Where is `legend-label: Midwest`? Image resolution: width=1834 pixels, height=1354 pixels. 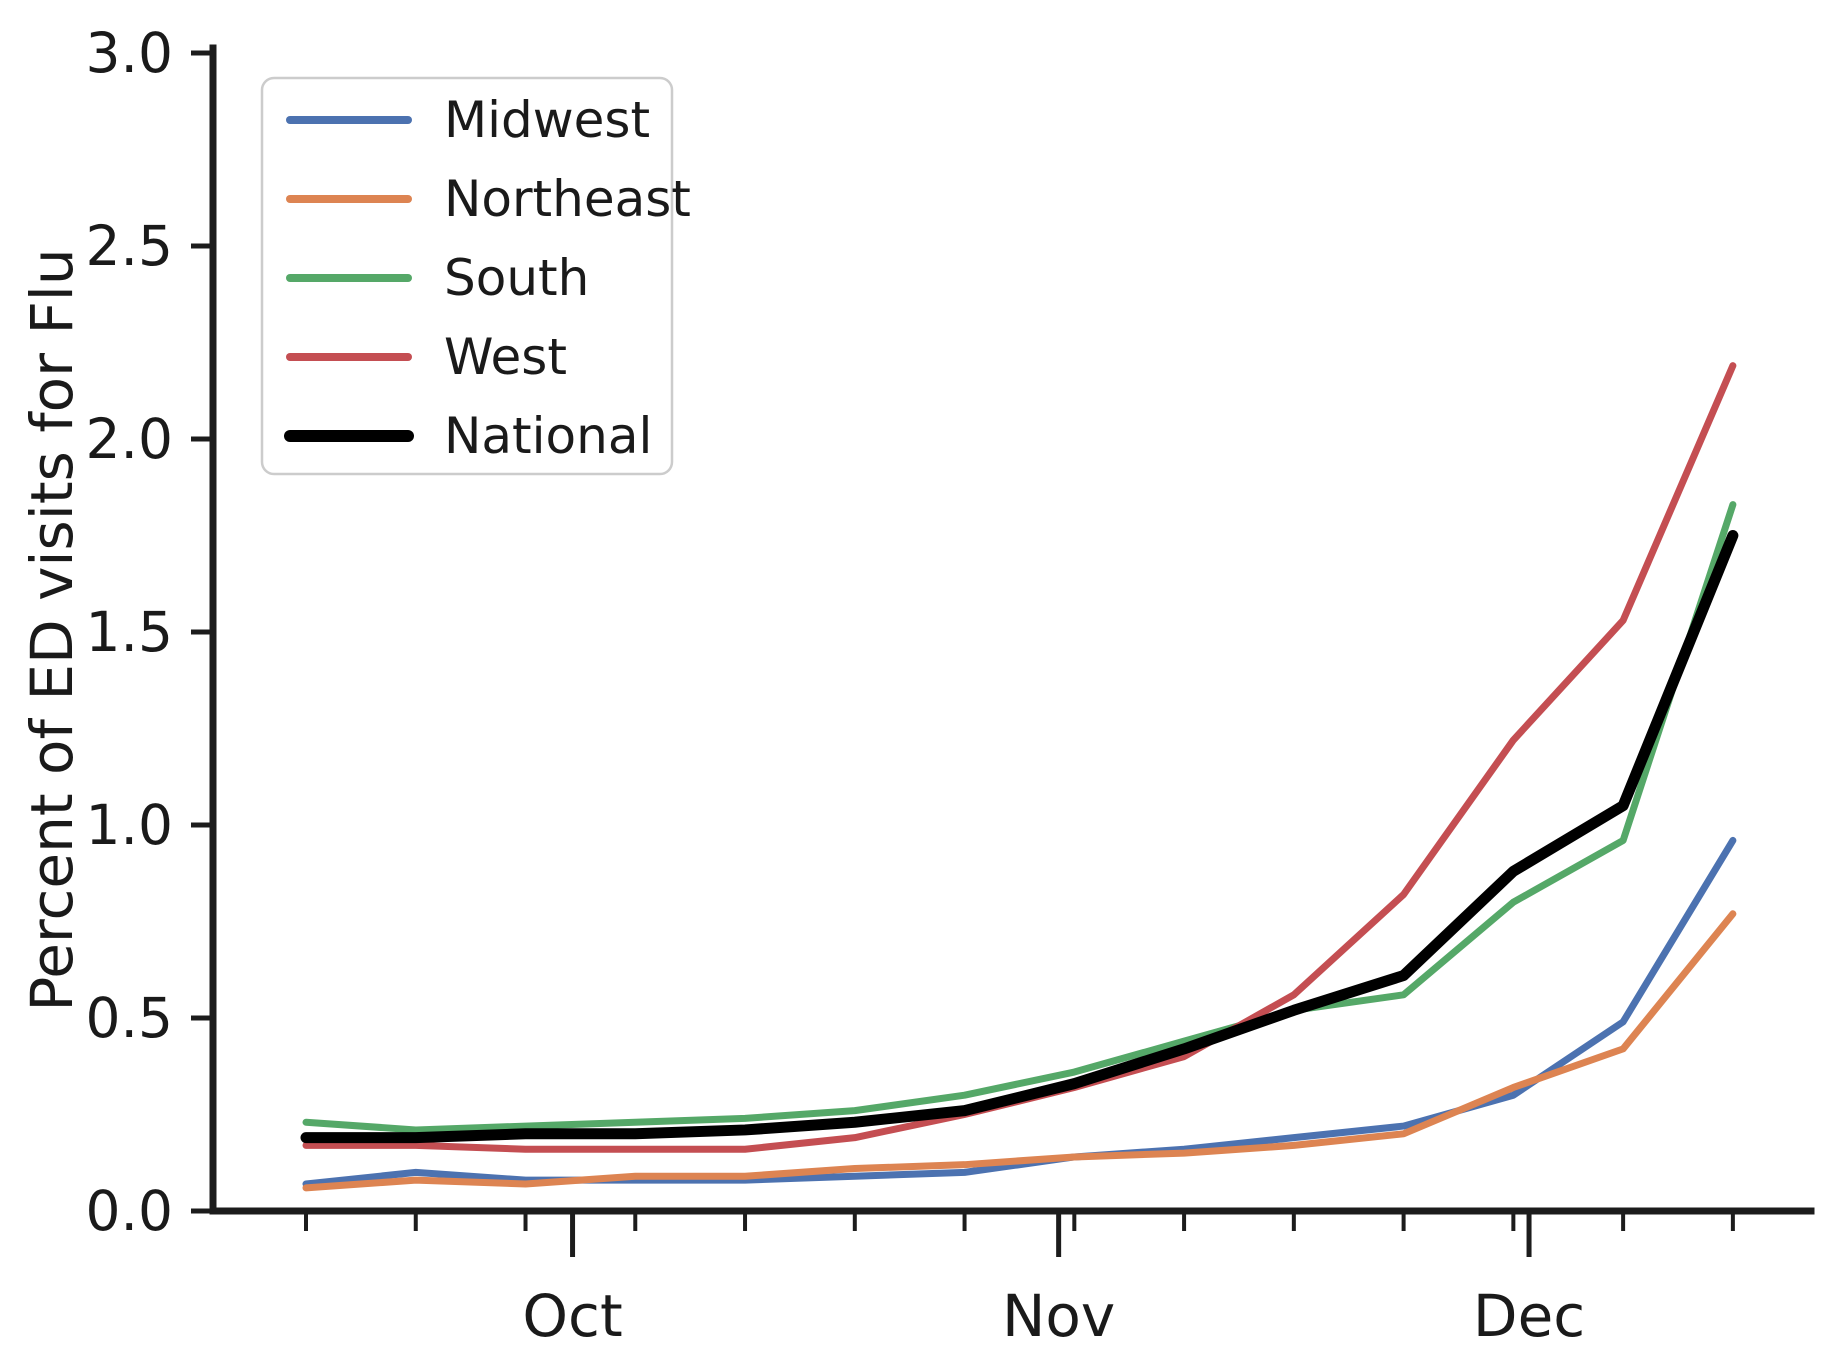
legend-label: Midwest is located at coordinates (547, 120).